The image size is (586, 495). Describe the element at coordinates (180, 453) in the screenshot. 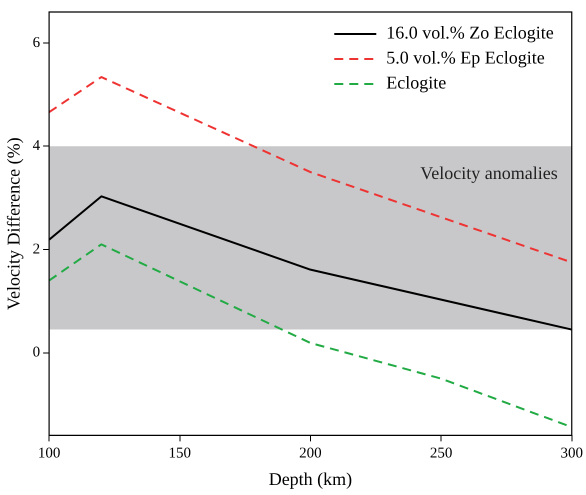

I see `x-tick-label: 150` at that location.